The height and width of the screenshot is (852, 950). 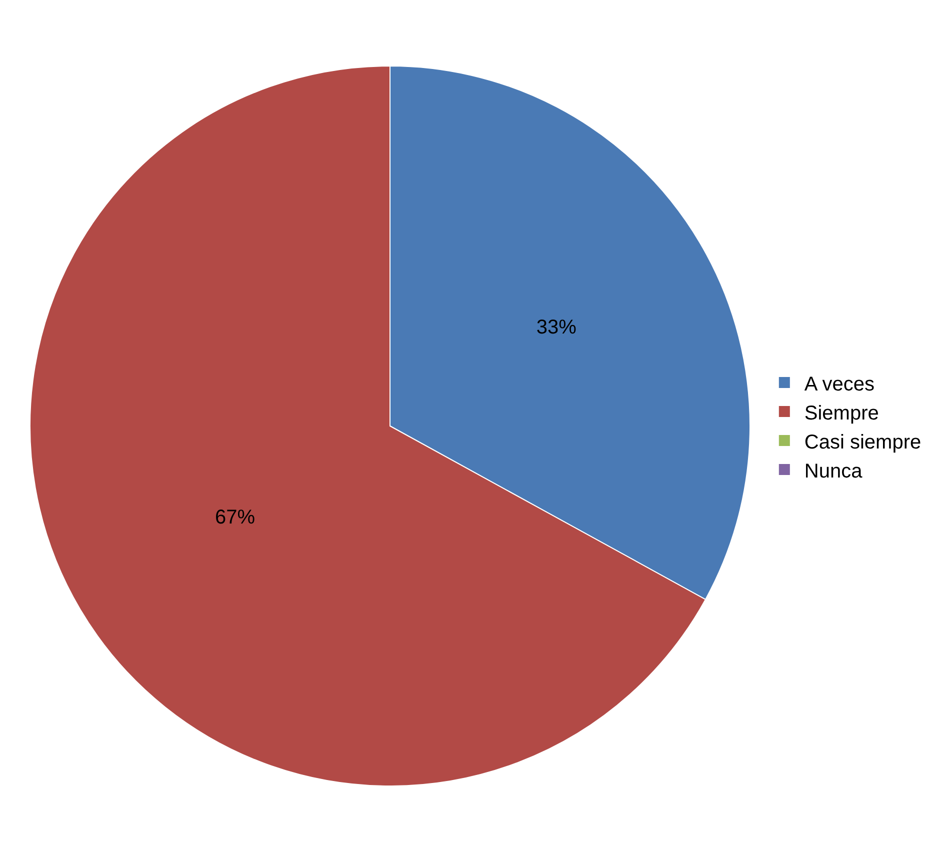 I want to click on legend-label: Casi siempre, so click(x=863, y=442).